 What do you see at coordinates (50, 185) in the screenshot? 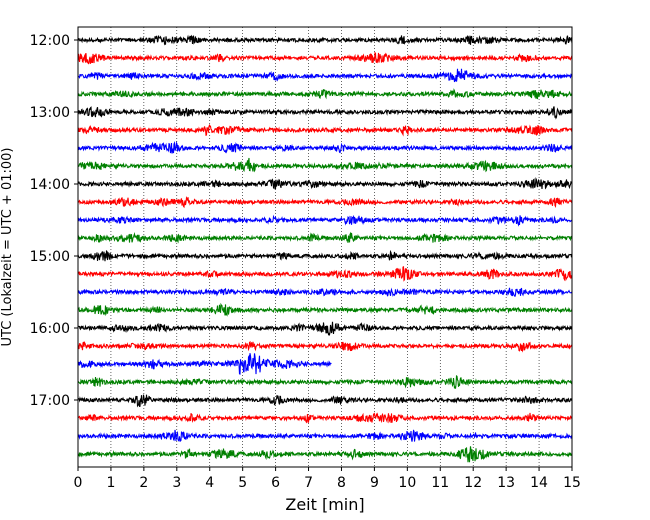
I see `y-tick-label: 14:00` at bounding box center [50, 185].